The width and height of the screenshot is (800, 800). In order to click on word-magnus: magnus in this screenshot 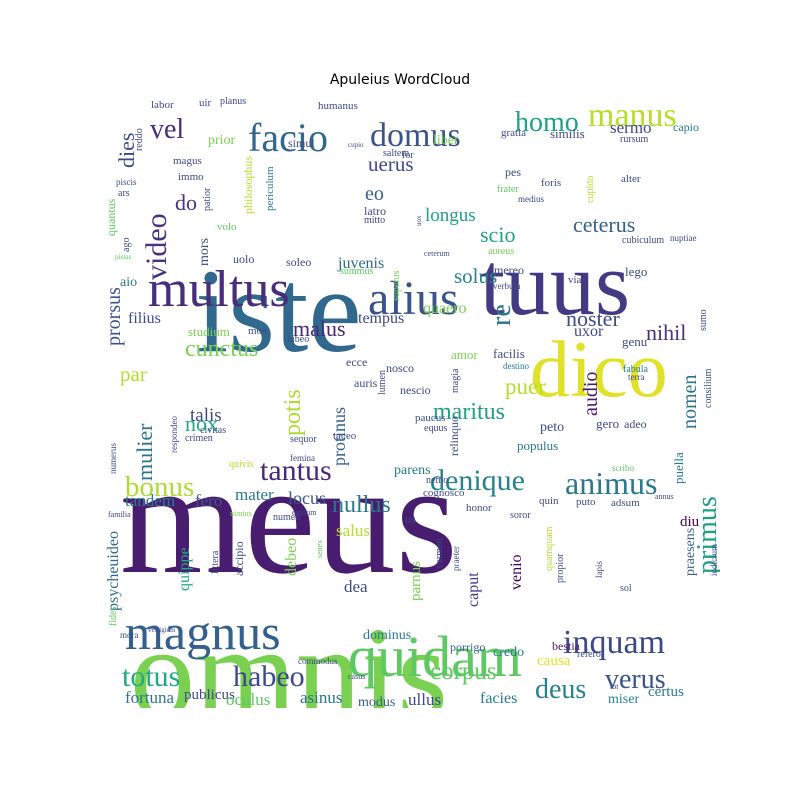, I will do `click(203, 632)`.